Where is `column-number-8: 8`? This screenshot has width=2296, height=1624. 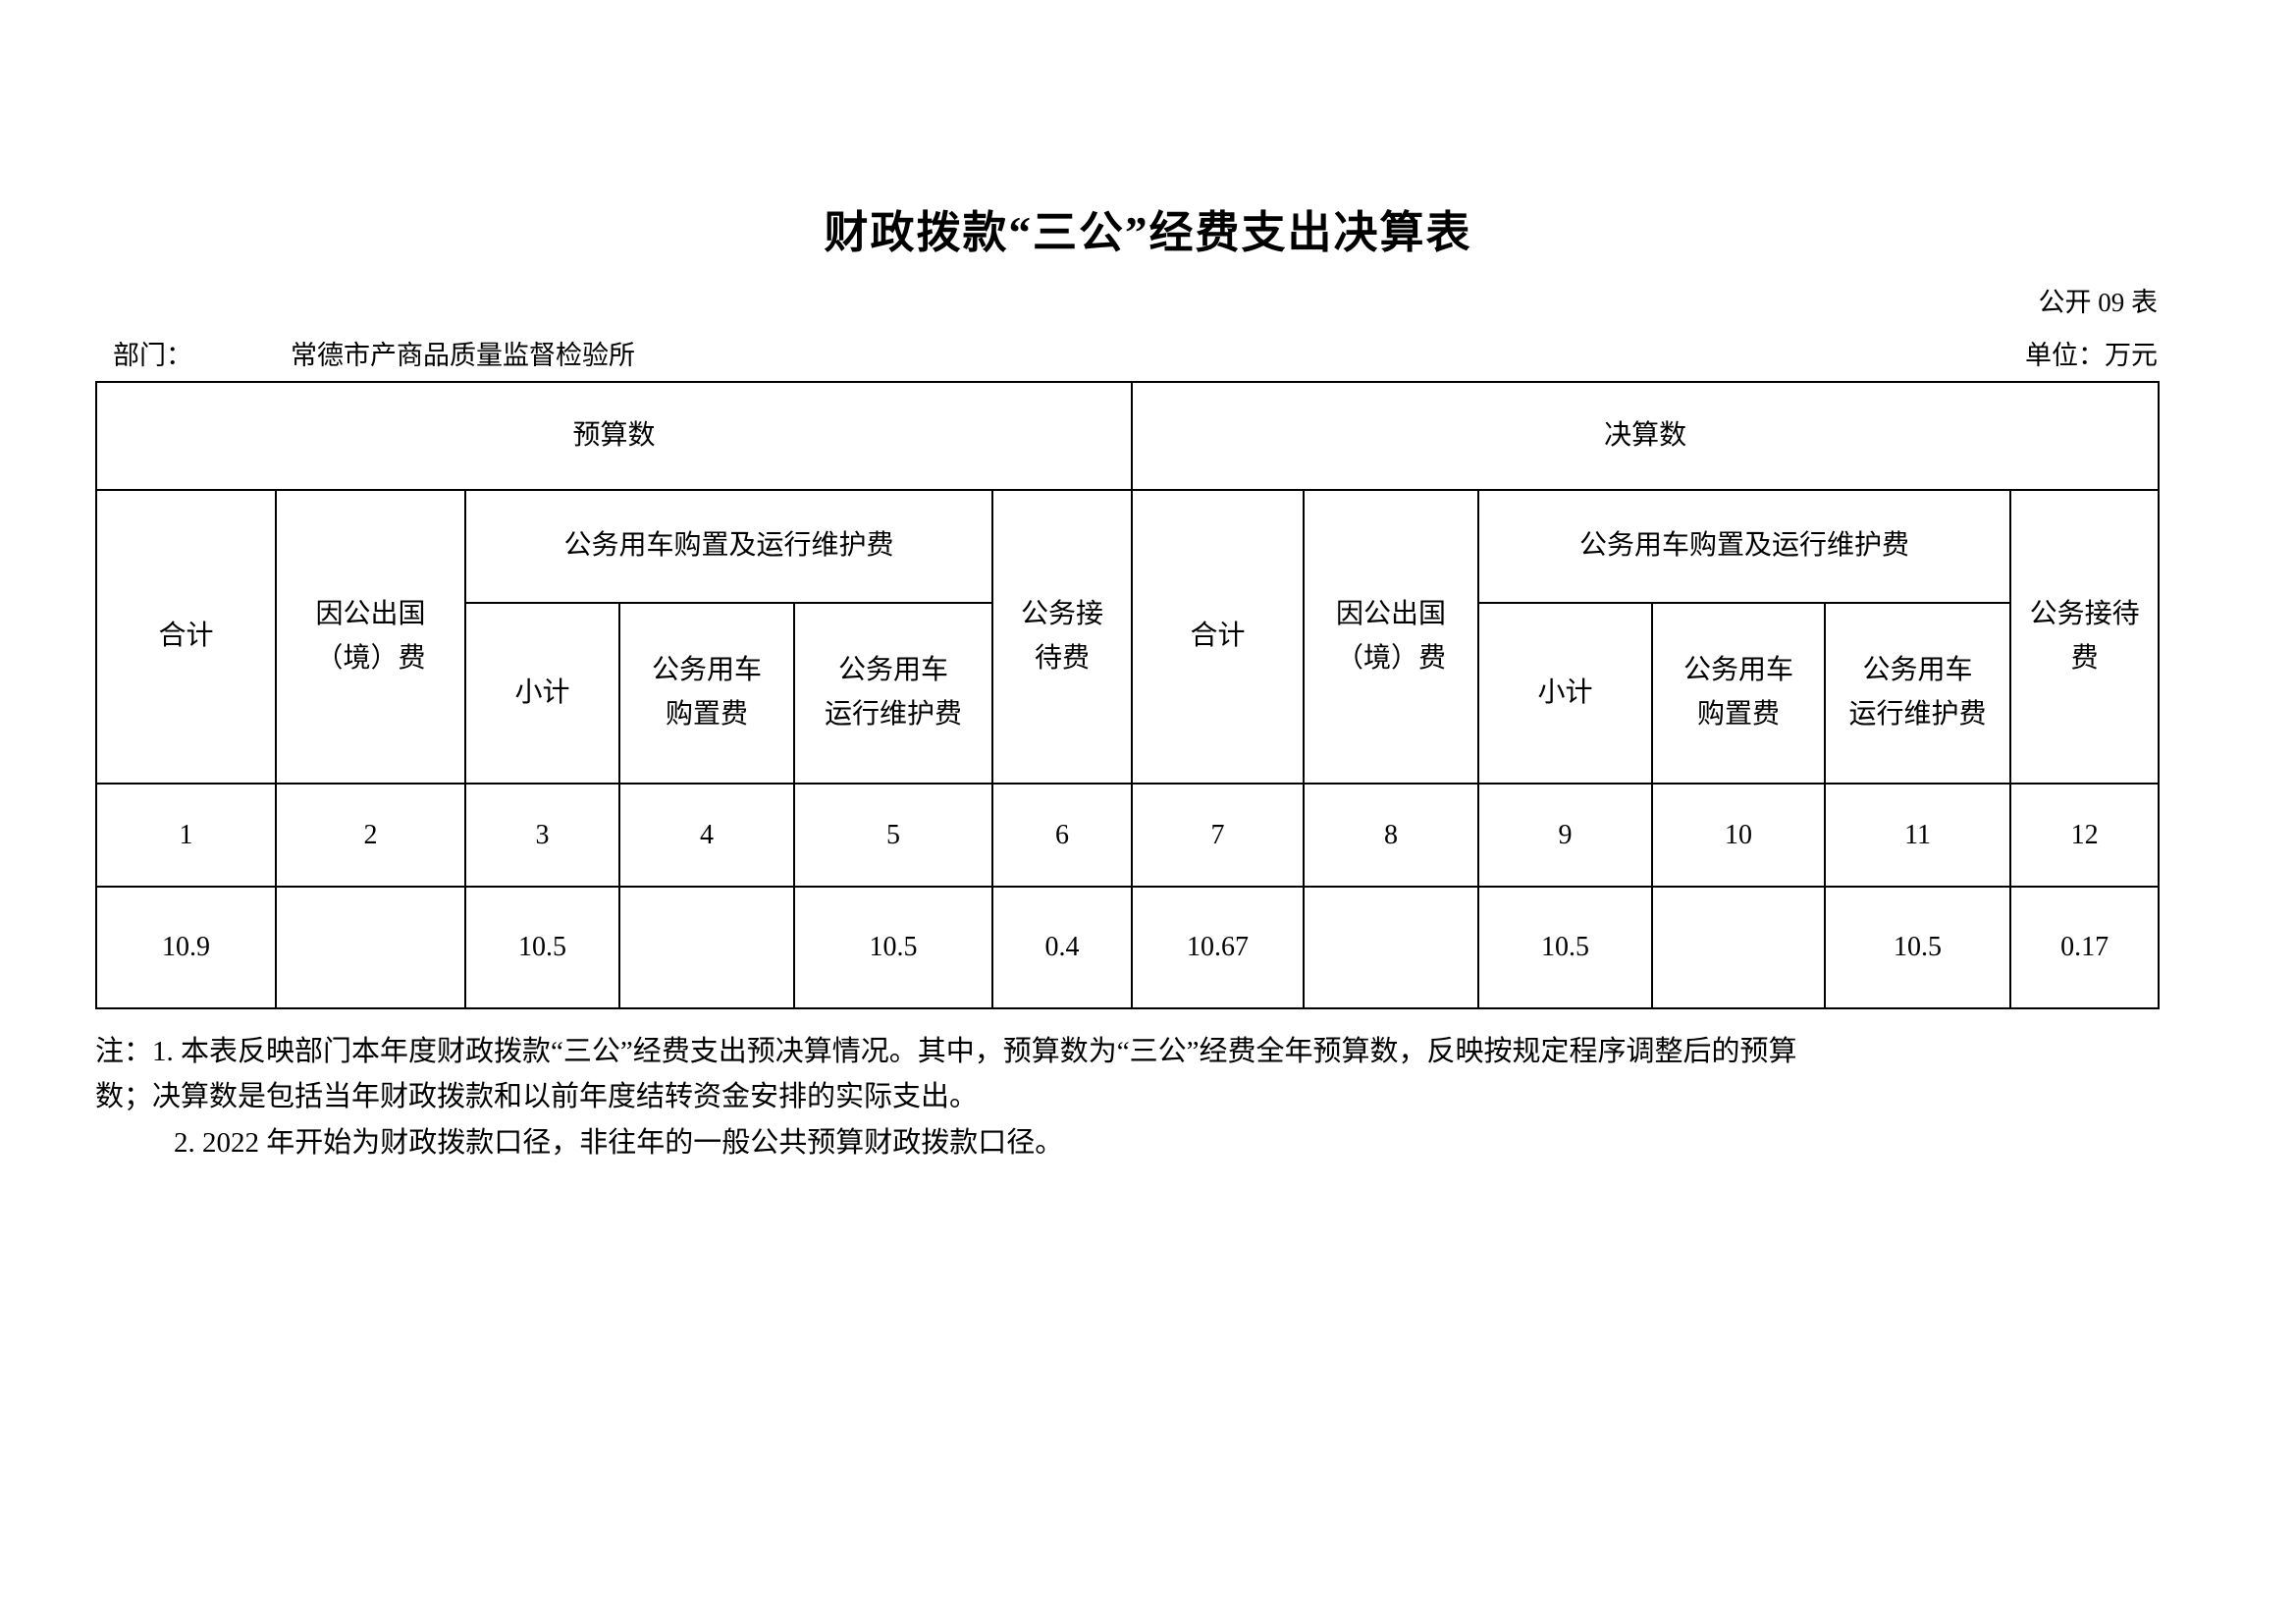
column-number-8: 8 is located at coordinates (1391, 835).